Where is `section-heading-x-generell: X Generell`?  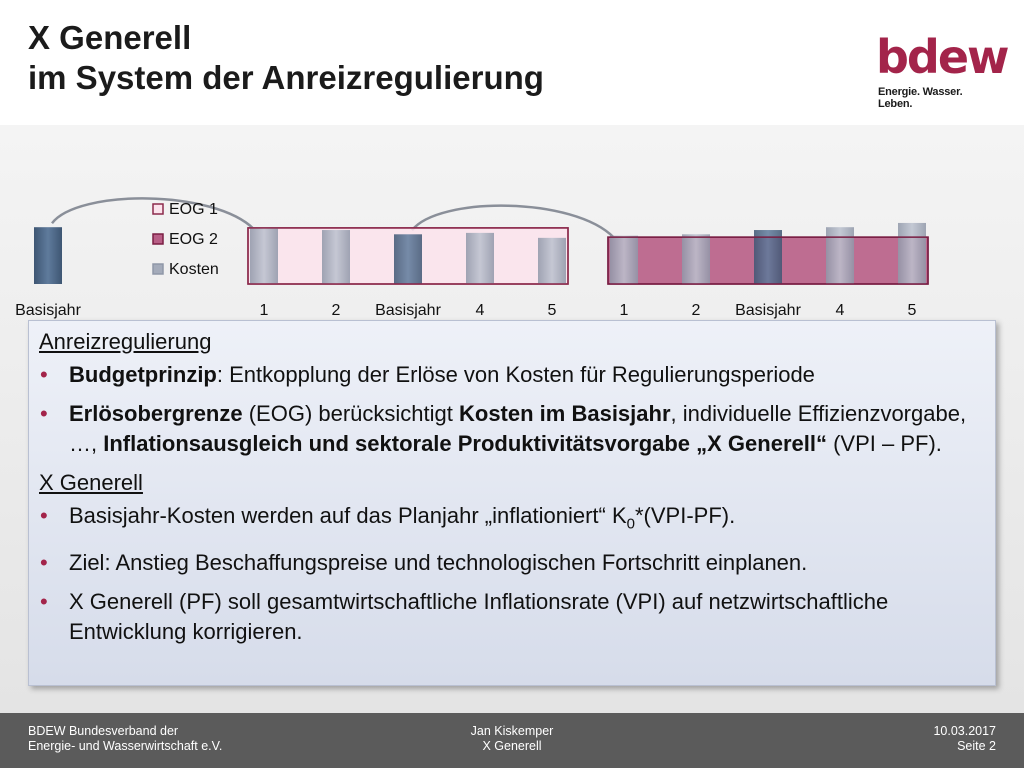
section-heading-x-generell: X Generell is located at coordinates (91, 482).